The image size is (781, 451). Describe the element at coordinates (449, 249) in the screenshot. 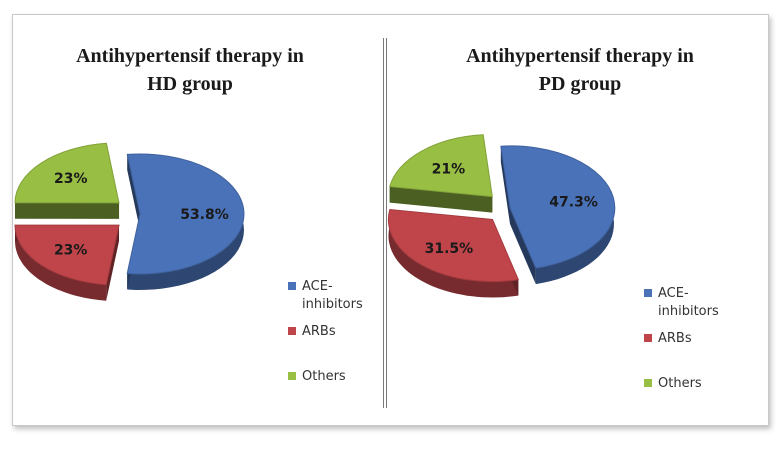

I see `data-label: 31.5%` at that location.